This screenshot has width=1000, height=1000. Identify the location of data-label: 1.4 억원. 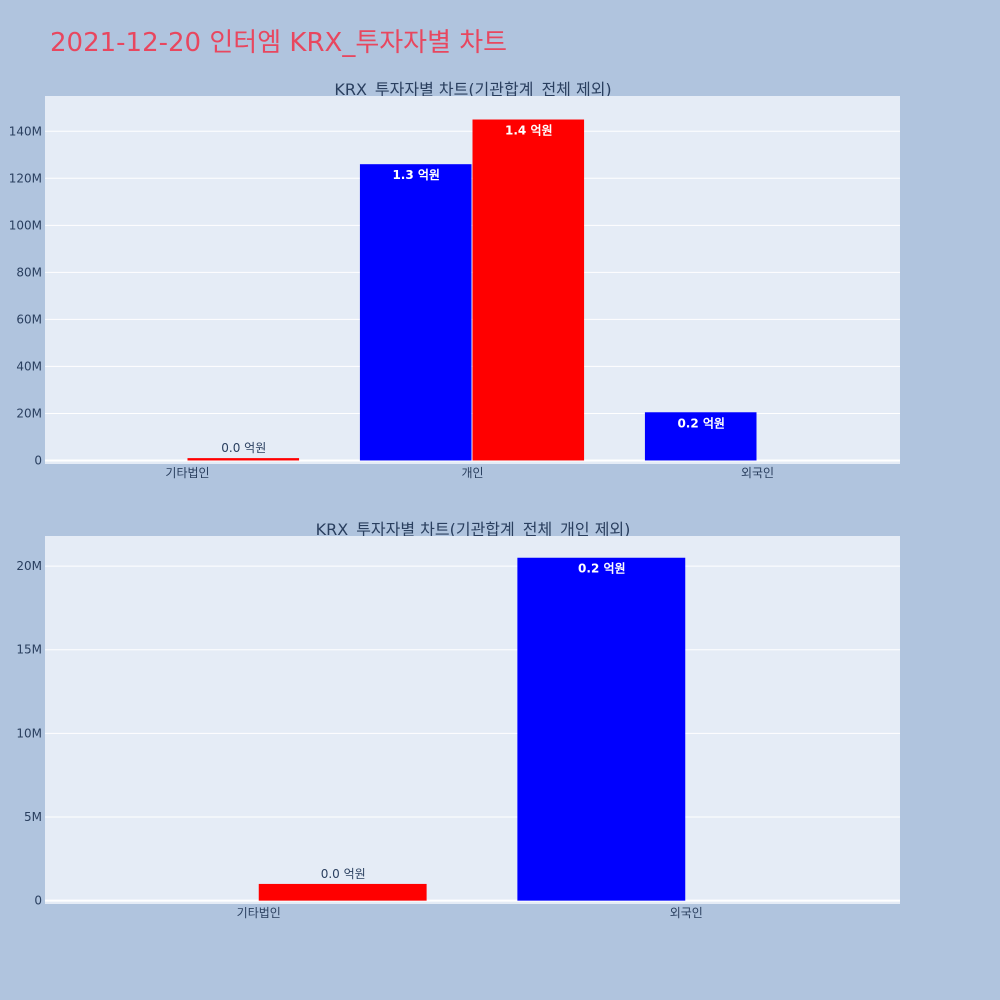
(529, 131).